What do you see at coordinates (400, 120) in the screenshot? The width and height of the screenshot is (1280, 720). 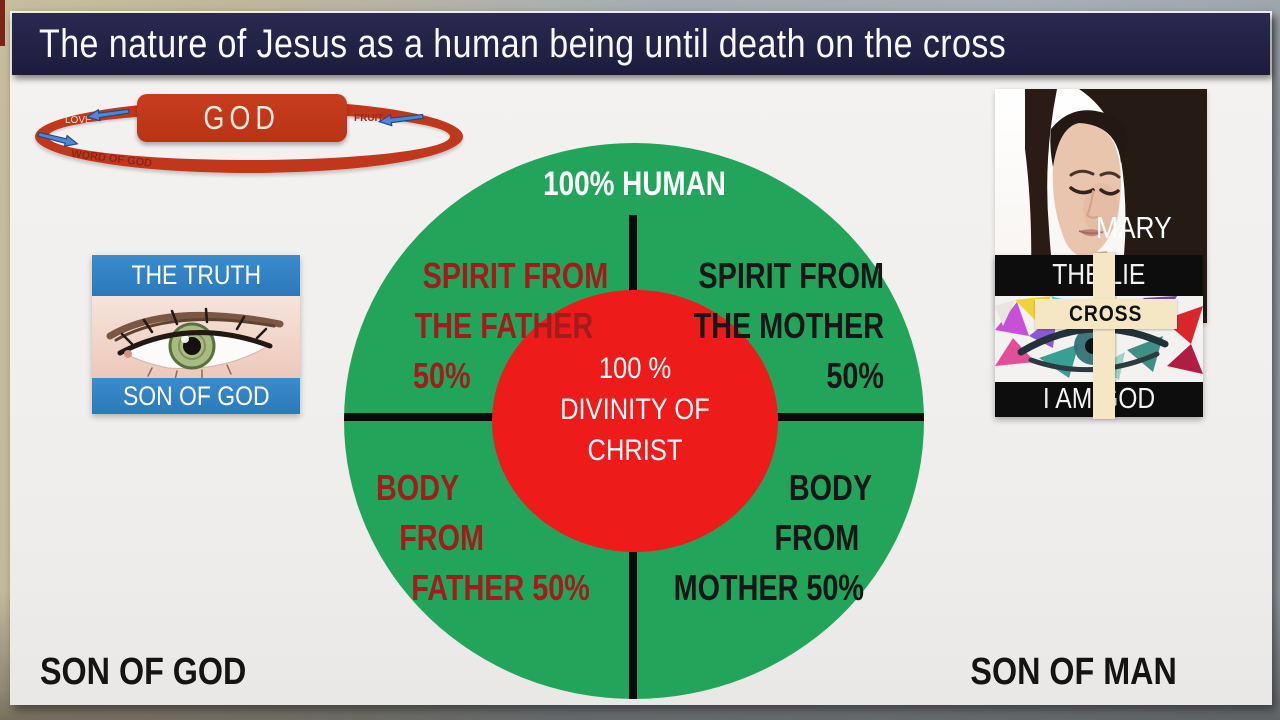 I see `fruit-arrow-icon` at bounding box center [400, 120].